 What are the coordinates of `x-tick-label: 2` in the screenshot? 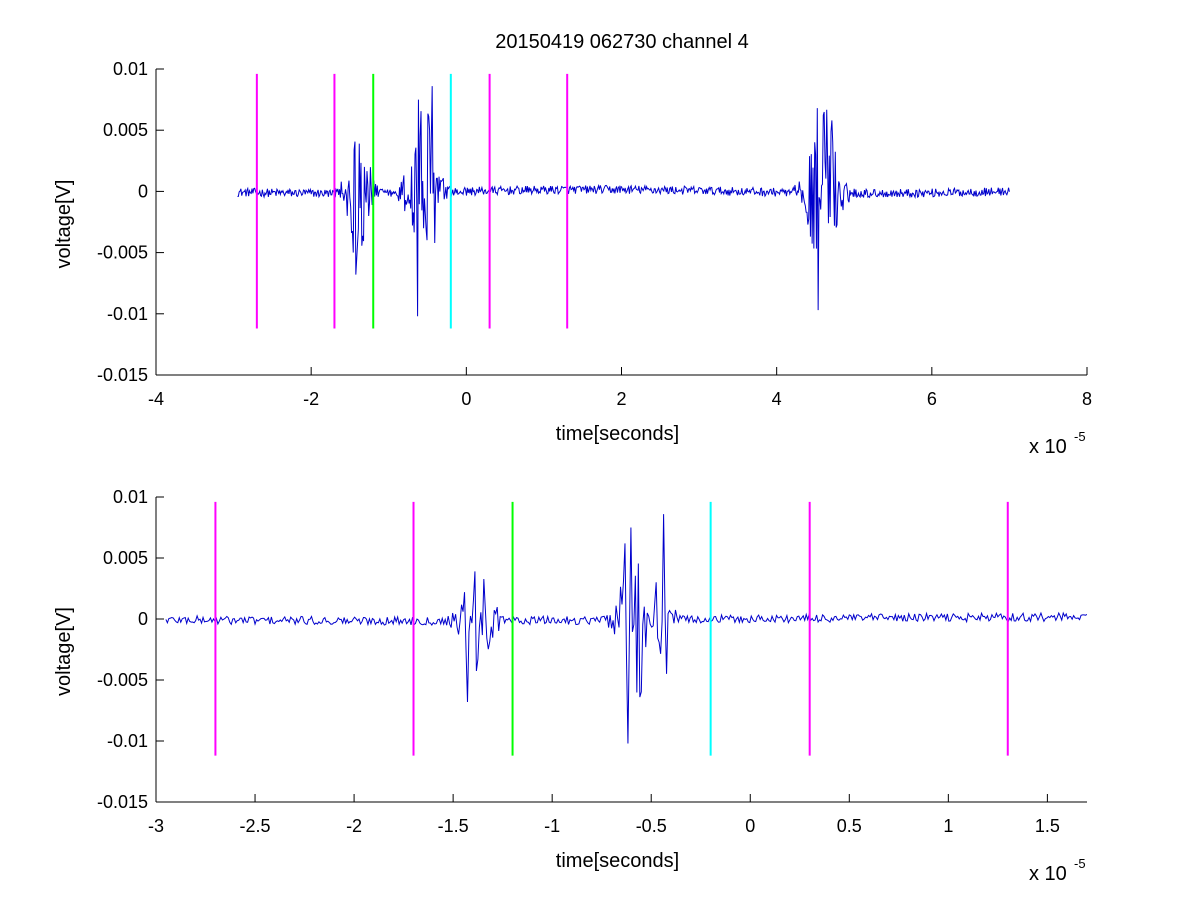 It's located at (621, 399).